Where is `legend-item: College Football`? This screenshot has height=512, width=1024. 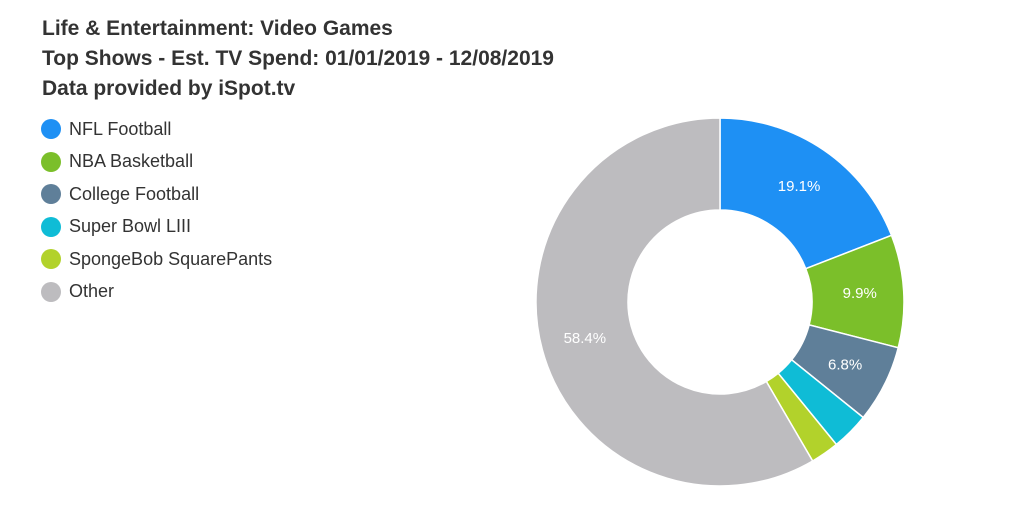
legend-item: College Football is located at coordinates (156, 194).